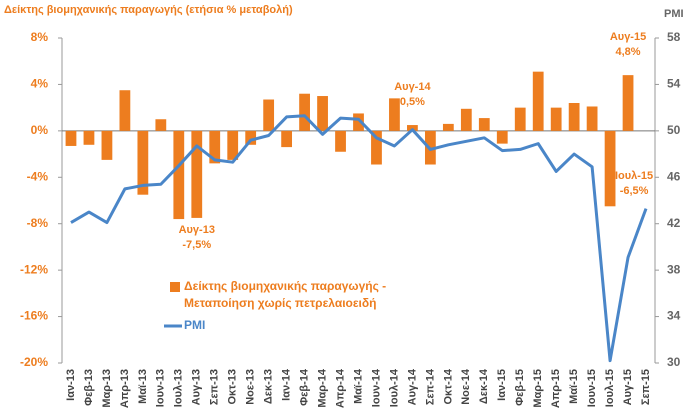 The image size is (686, 419). Describe the element at coordinates (251, 387) in the screenshot. I see `x-tick-label: Νοε-13` at that location.